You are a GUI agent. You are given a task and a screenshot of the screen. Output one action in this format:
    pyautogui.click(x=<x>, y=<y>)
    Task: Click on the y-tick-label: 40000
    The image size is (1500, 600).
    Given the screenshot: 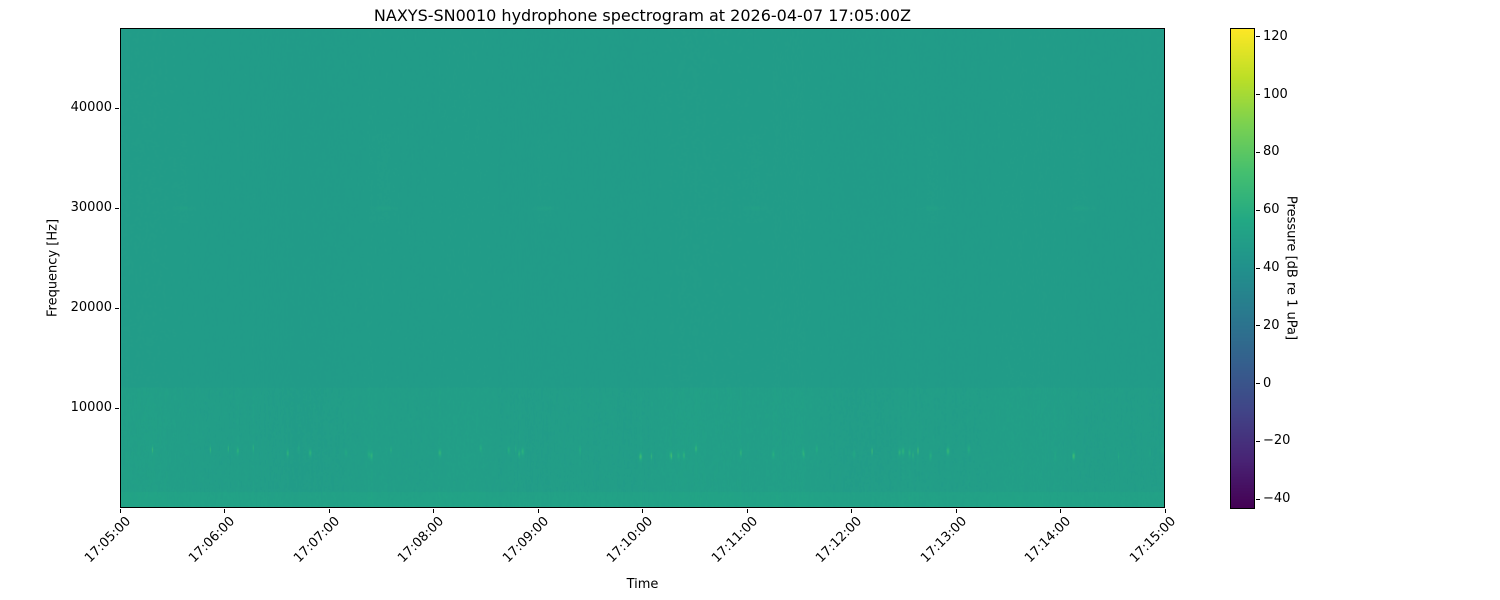 What is the action you would take?
    pyautogui.click(x=91, y=107)
    